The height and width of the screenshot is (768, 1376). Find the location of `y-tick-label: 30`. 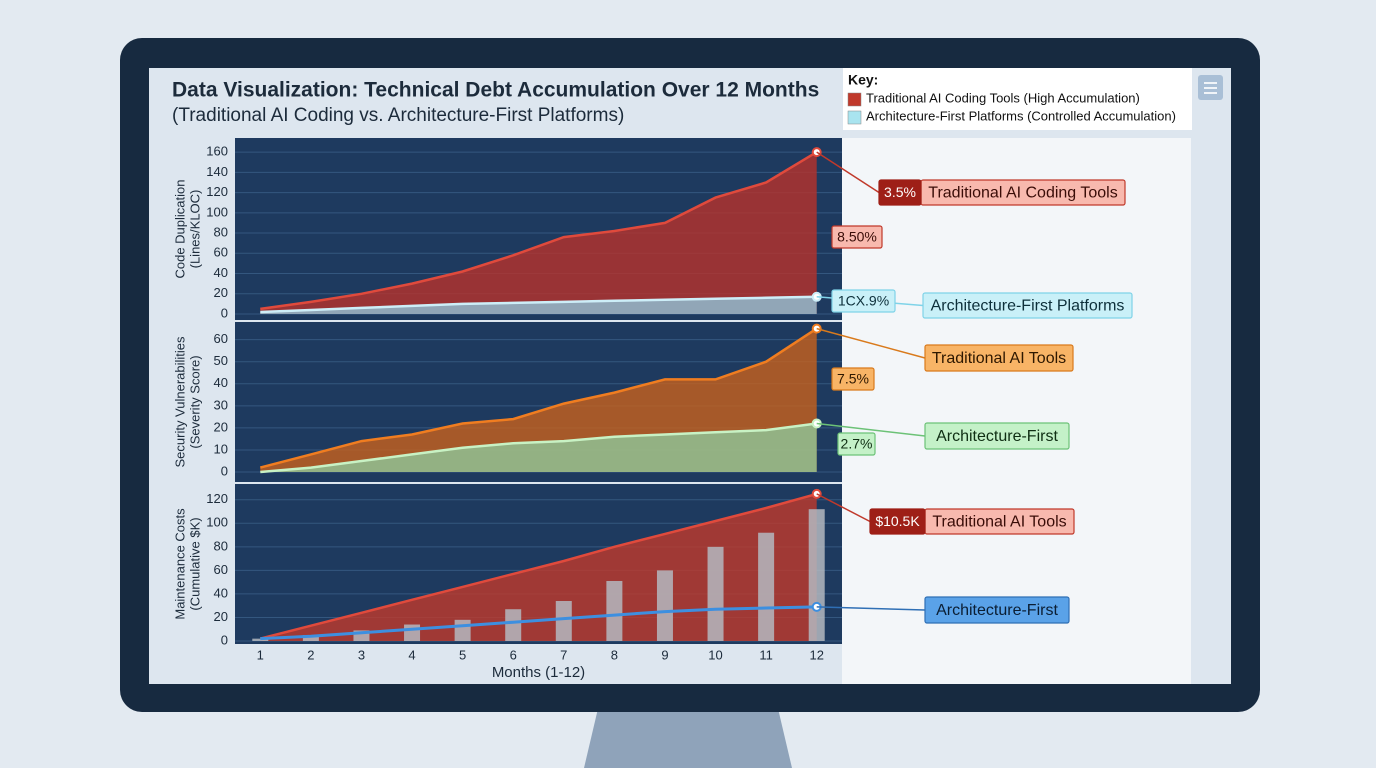

y-tick-label: 30 is located at coordinates (221, 404).